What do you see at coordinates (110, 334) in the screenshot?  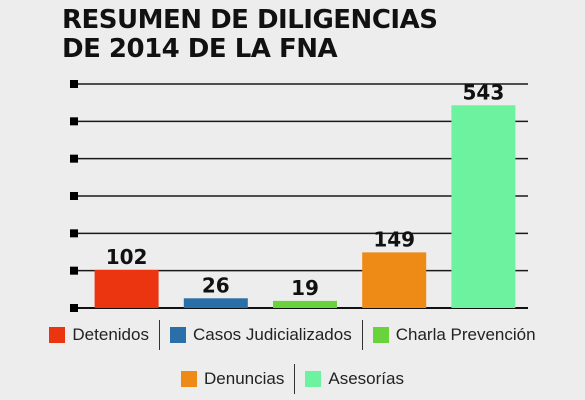 I see `legend-label: Detenidos` at bounding box center [110, 334].